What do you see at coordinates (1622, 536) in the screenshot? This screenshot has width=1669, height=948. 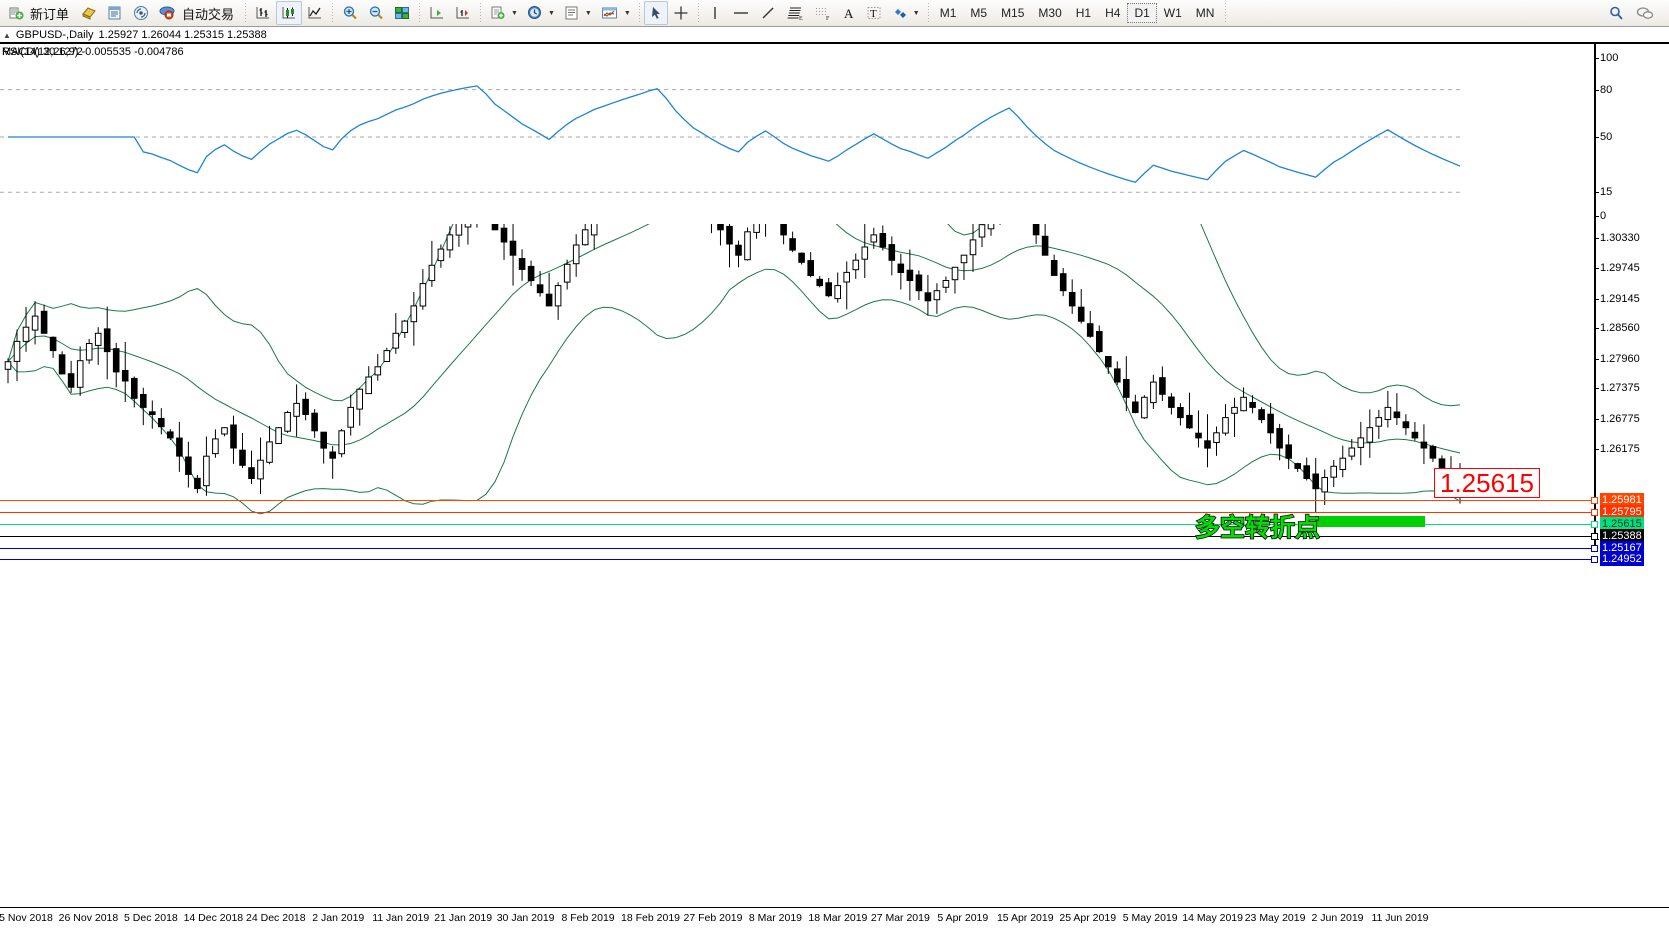 I see `price-level-badge: 1.25388` at bounding box center [1622, 536].